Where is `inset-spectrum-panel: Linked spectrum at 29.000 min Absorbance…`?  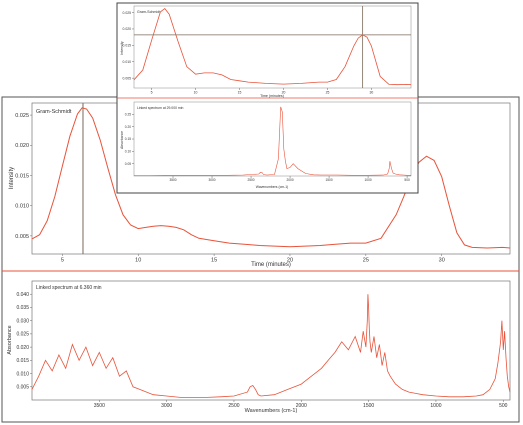 inset-spectrum-panel: Linked spectrum at 29.000 min Absorbance… is located at coordinates (266, 145).